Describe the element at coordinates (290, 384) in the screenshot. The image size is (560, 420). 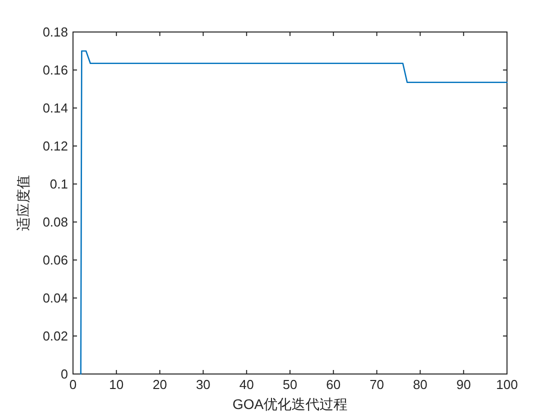
I see `x-tick-label: 50` at that location.